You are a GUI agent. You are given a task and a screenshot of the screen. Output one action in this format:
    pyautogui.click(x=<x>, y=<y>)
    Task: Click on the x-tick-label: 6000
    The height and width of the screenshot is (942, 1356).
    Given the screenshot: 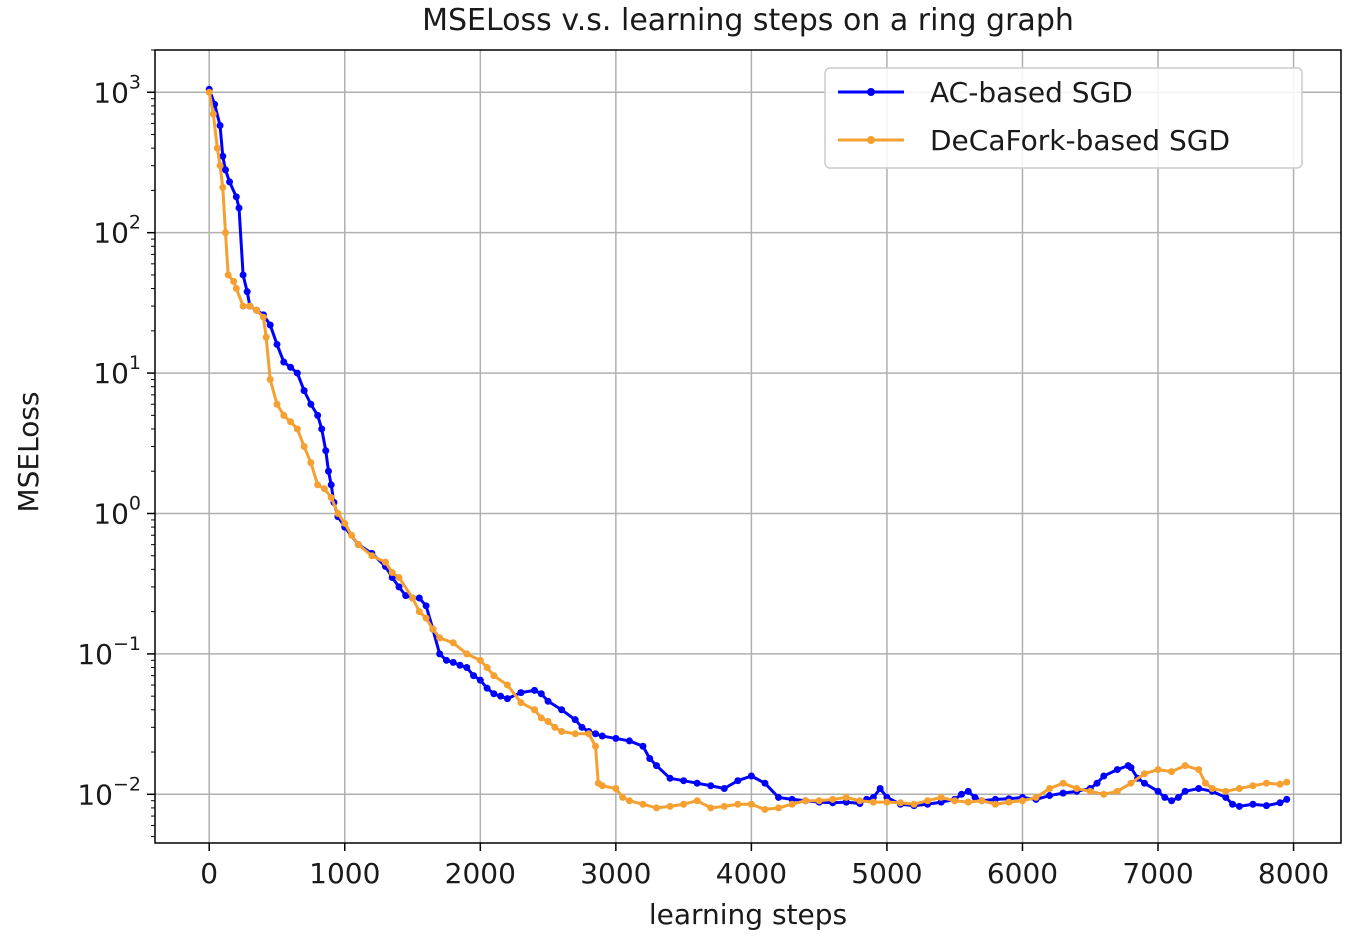 What is the action you would take?
    pyautogui.click(x=1022, y=873)
    